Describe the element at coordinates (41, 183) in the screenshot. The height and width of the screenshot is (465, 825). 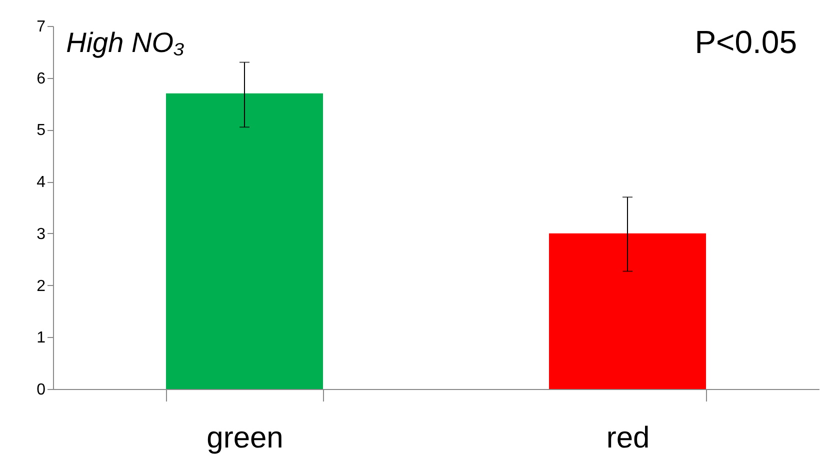
I see `y-tick-label: 4` at that location.